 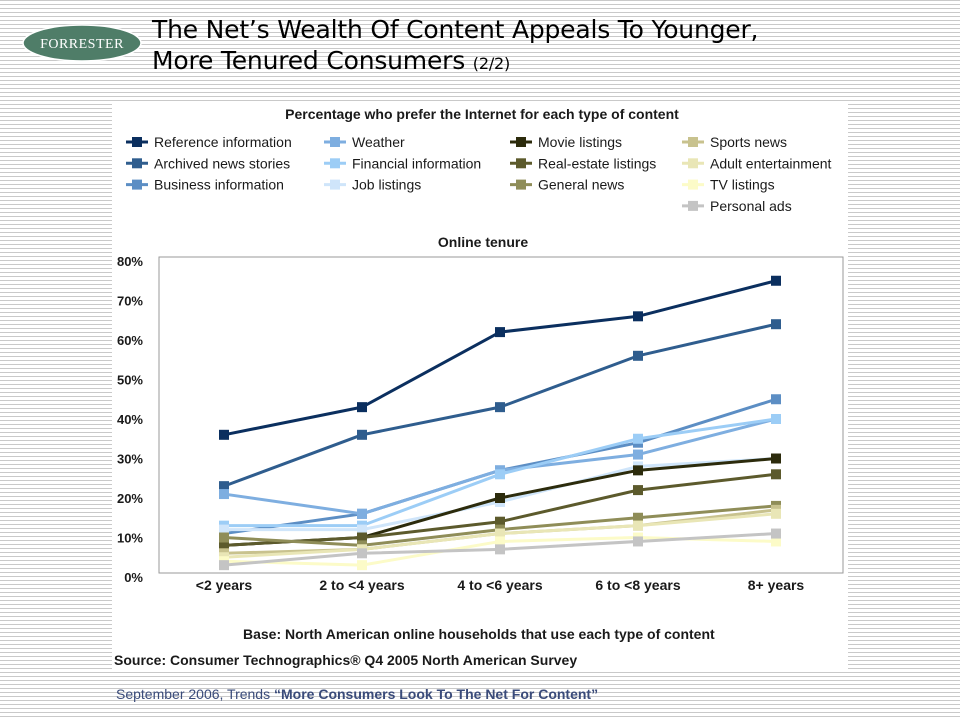 What do you see at coordinates (580, 142) in the screenshot?
I see `legend-label: Movie listings` at bounding box center [580, 142].